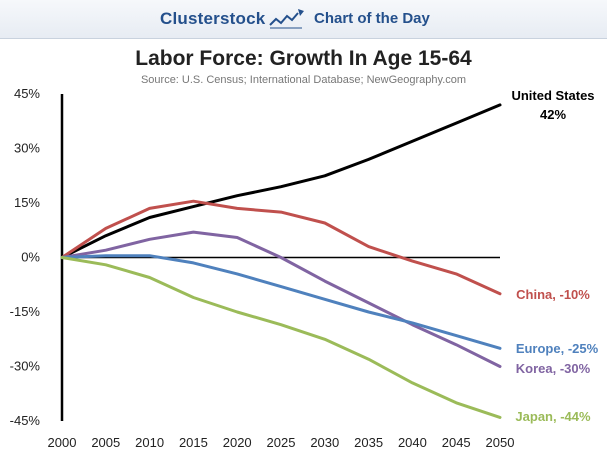 The height and width of the screenshot is (456, 607). I want to click on y-tick-label: 15%, so click(27, 202).